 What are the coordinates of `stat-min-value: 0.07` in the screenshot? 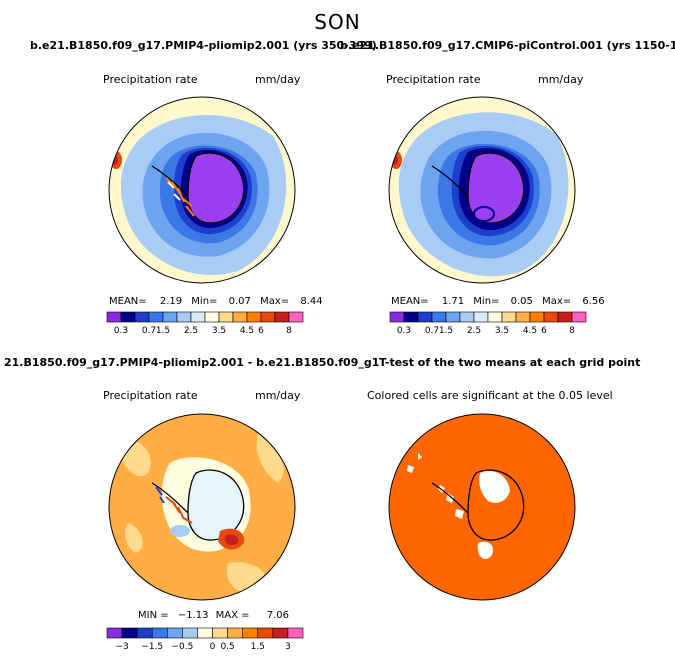 It's located at (239, 301).